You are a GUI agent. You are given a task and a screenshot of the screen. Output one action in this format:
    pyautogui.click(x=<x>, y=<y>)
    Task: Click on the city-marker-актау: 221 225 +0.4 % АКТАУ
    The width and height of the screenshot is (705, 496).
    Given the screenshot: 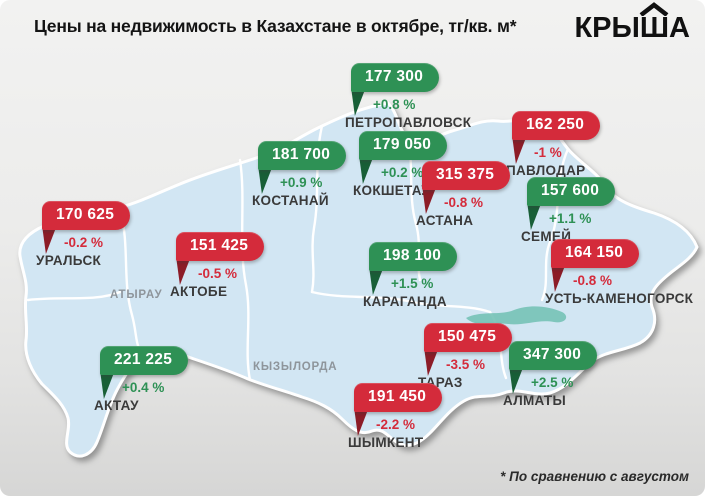 What is the action you would take?
    pyautogui.click(x=141, y=379)
    